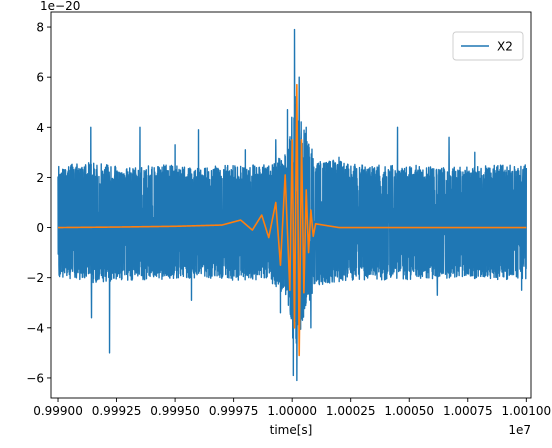  What do you see at coordinates (175, 411) in the screenshot?
I see `x-tick-label: 0.99950` at bounding box center [175, 411].